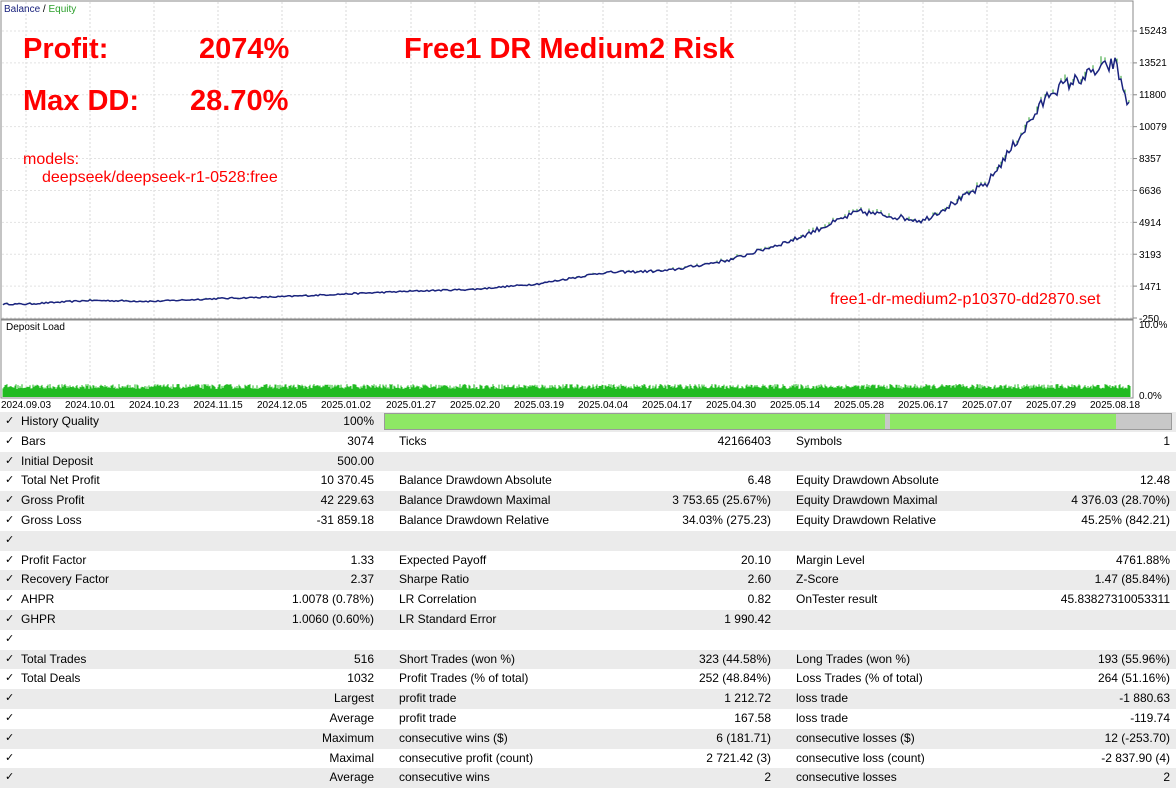  I want to click on x-tick-label: 2025.03.19, so click(539, 405).